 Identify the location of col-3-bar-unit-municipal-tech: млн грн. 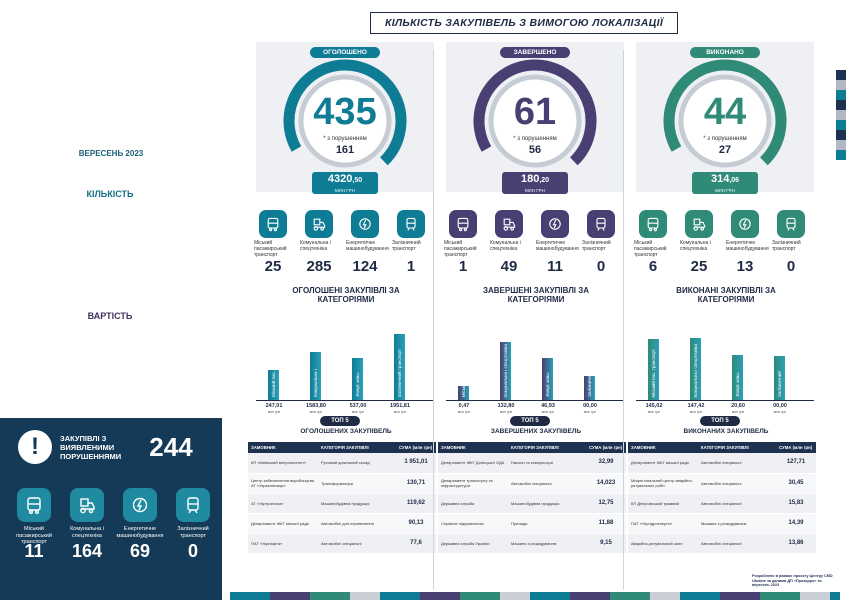
(696, 412).